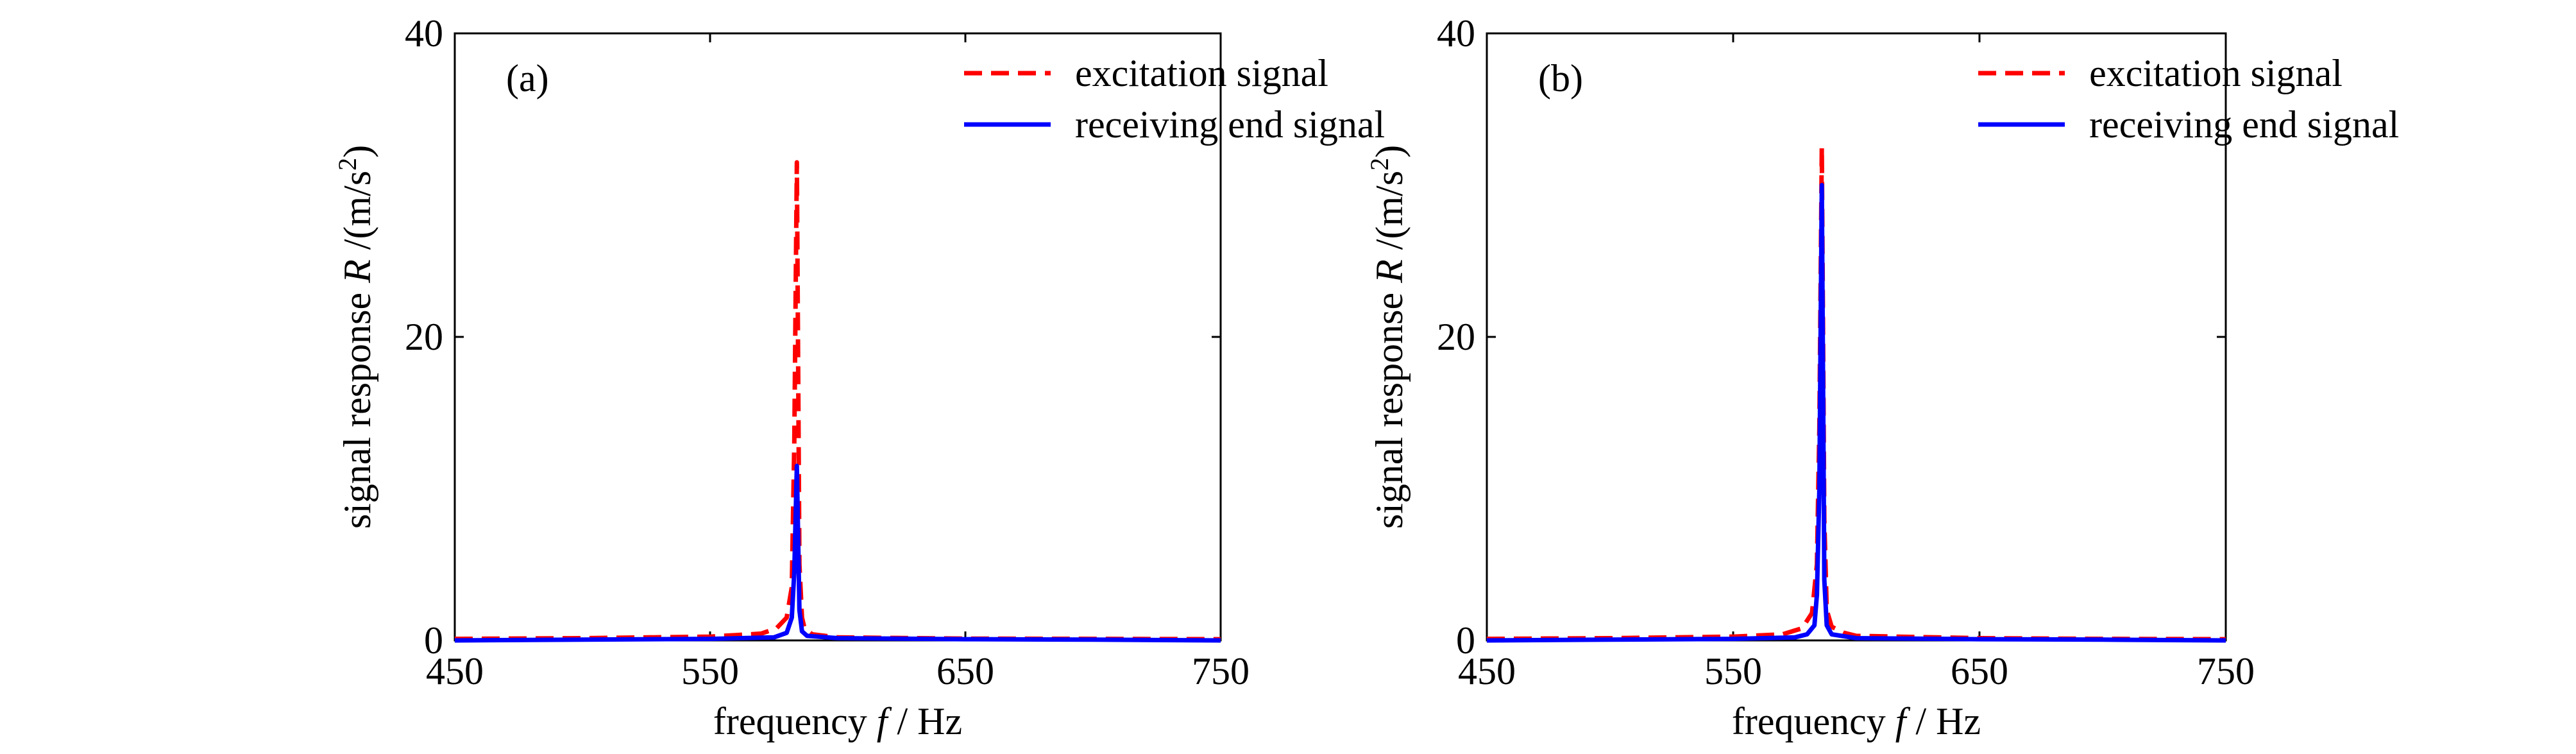 Image resolution: width=2576 pixels, height=754 pixels. Describe the element at coordinates (837, 553) in the screenshot. I see `series-line-receiving` at that location.